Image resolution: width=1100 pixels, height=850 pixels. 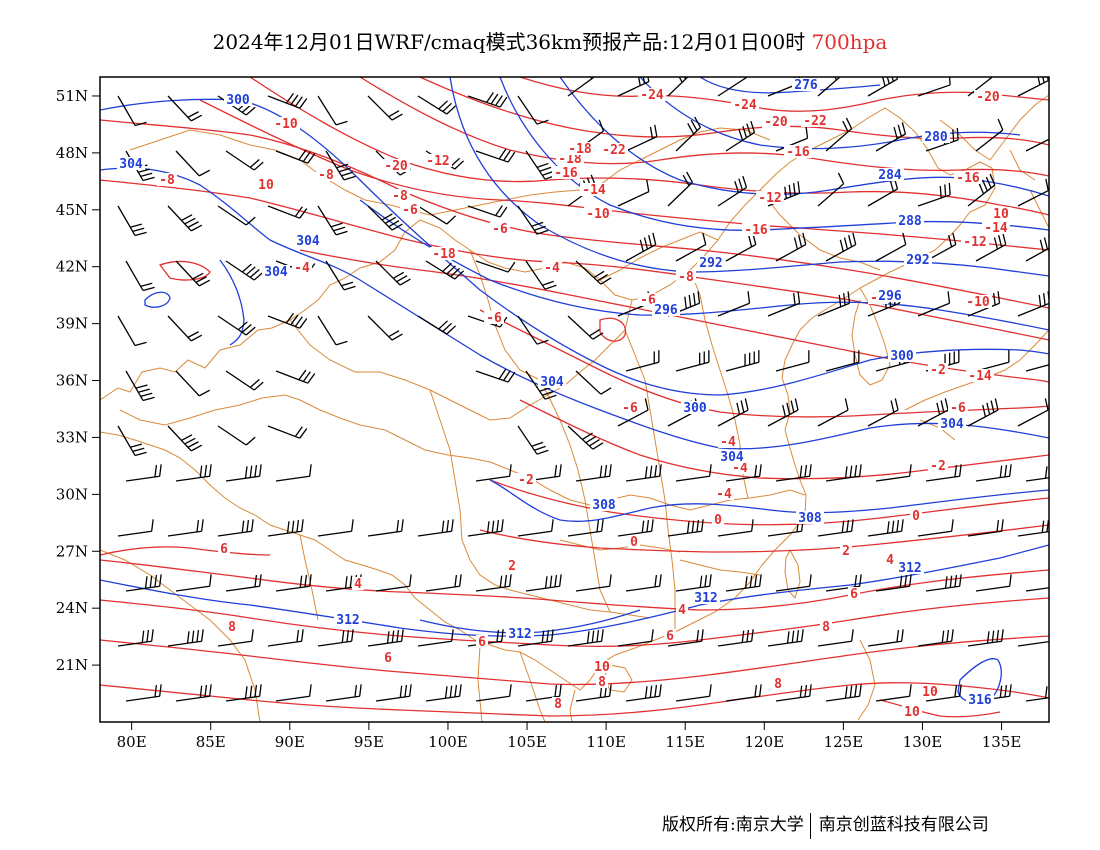 I want to click on isotherm-m2, so click(x=784, y=439).